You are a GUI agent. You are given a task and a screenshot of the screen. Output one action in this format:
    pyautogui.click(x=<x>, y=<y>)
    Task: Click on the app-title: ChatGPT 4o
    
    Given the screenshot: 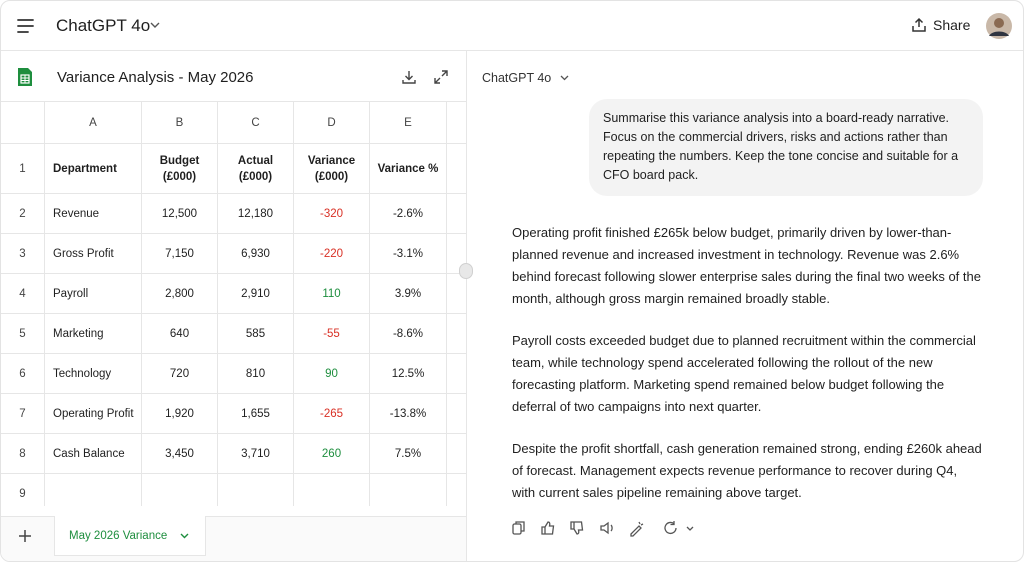 What is the action you would take?
    pyautogui.click(x=103, y=25)
    